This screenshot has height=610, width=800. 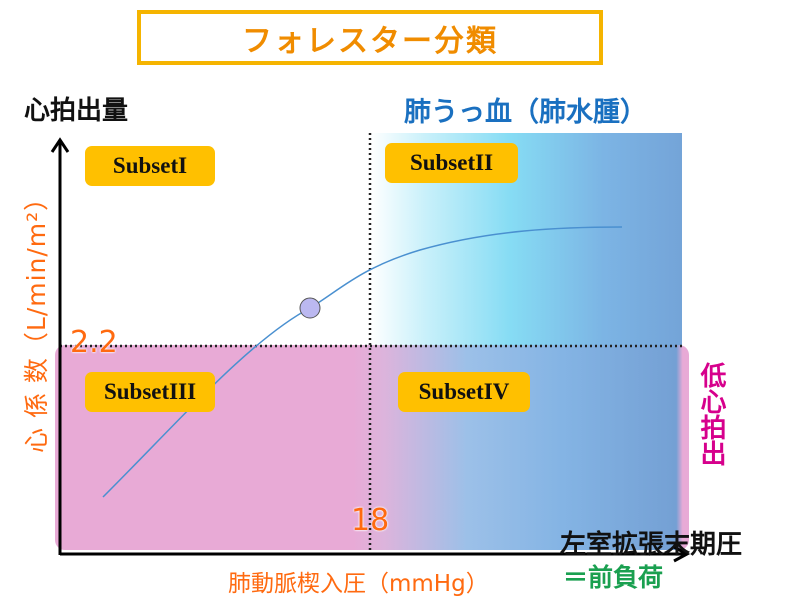 I want to click on subset-1-badge: SubsetI, so click(x=150, y=166).